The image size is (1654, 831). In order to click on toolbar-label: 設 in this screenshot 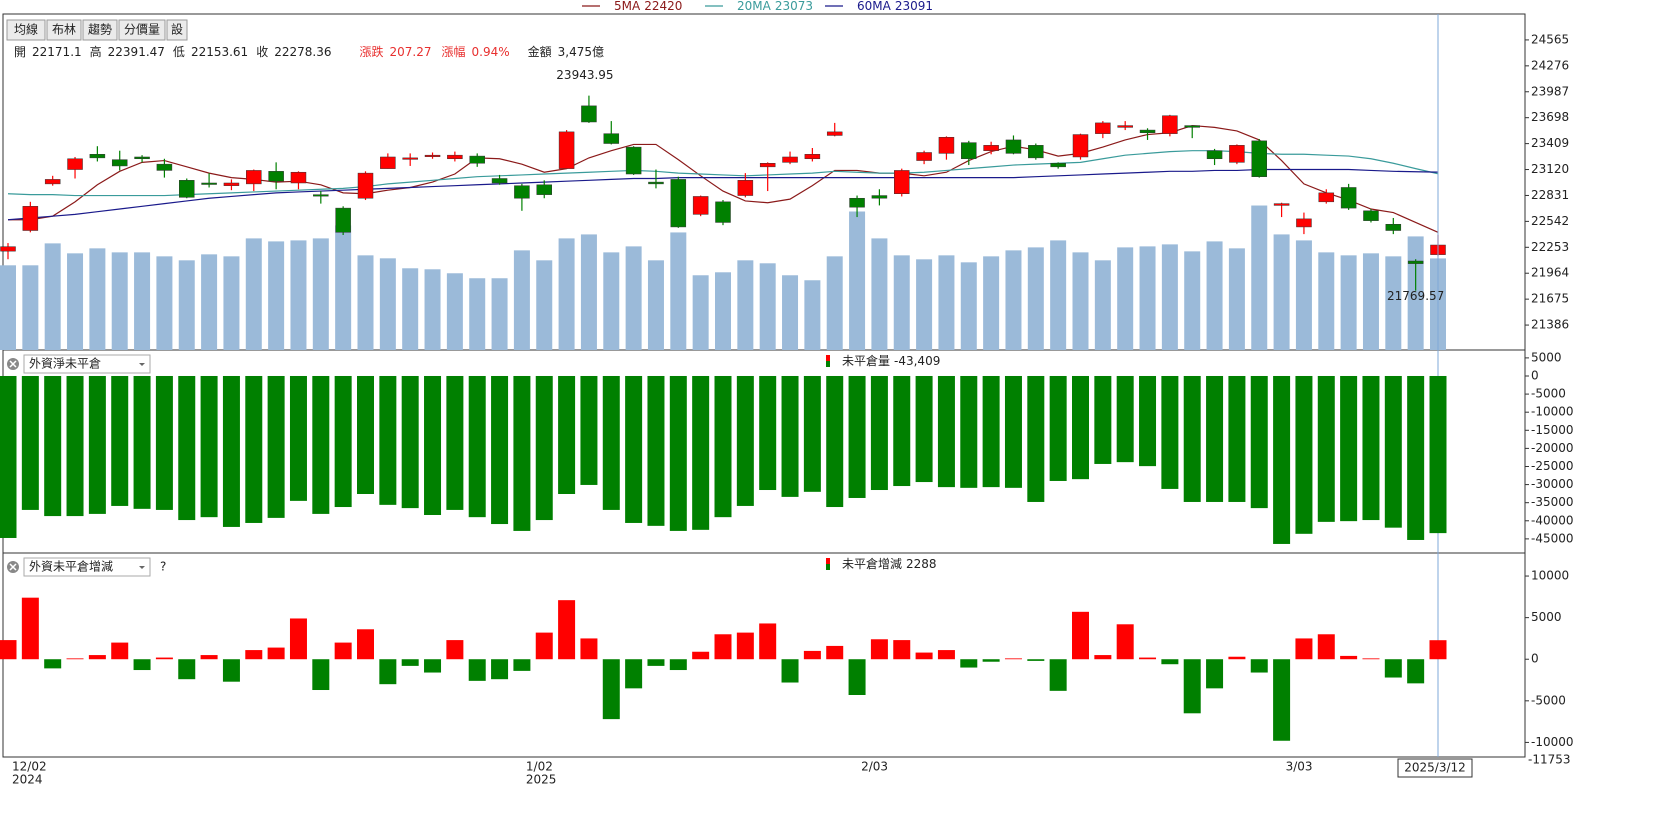, I will do `click(177, 29)`.